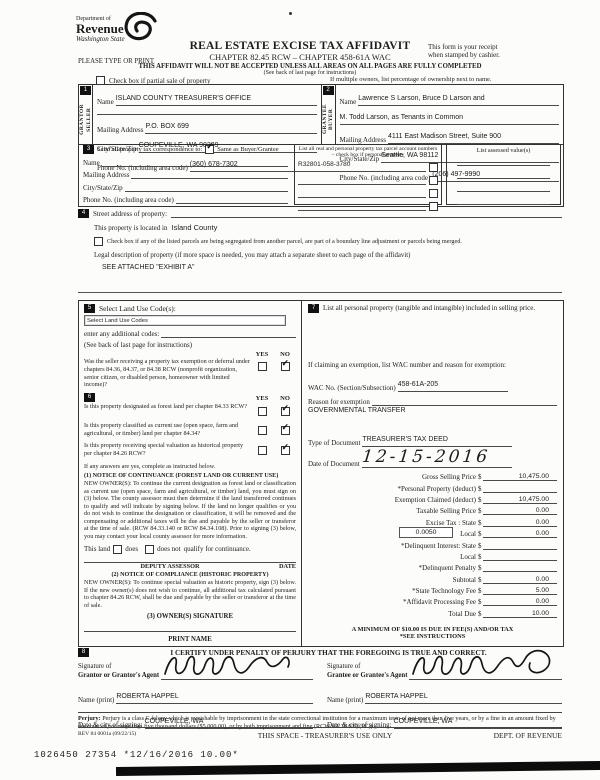  I want to click on parcel3-personal-checkbox, so click(433, 193).